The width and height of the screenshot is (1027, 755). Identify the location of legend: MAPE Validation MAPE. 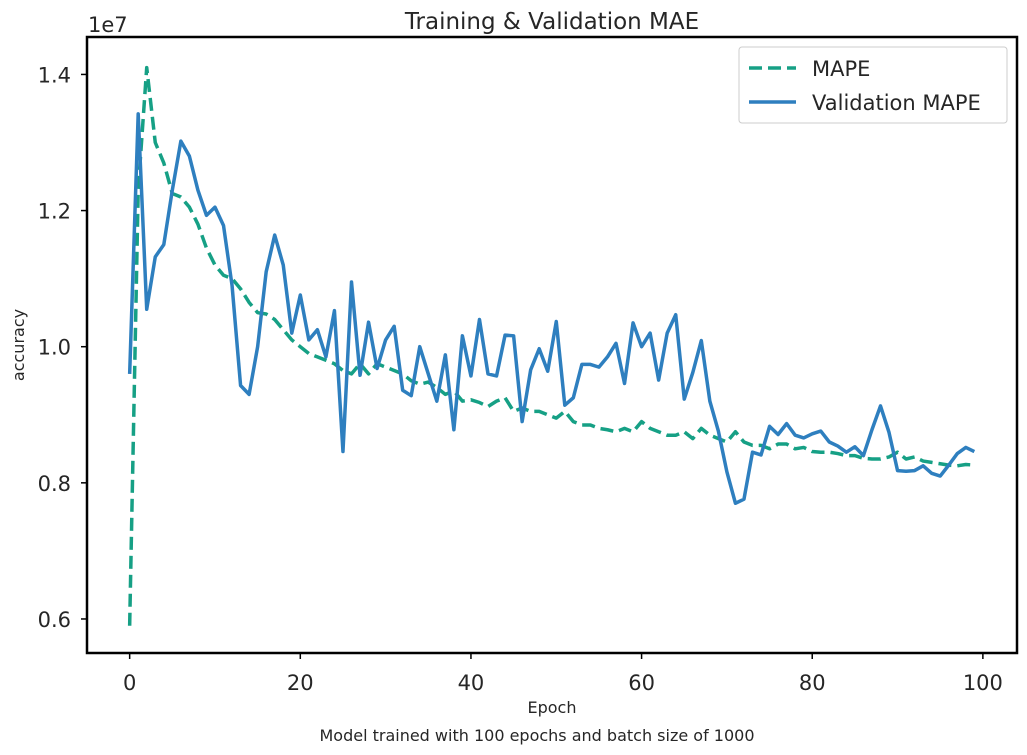
(873, 85).